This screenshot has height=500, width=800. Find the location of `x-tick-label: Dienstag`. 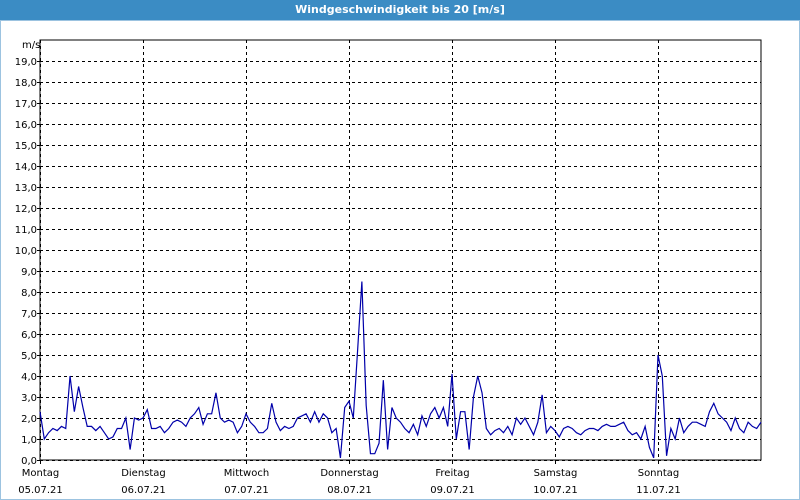

x-tick-label: Dienstag is located at coordinates (143, 473).